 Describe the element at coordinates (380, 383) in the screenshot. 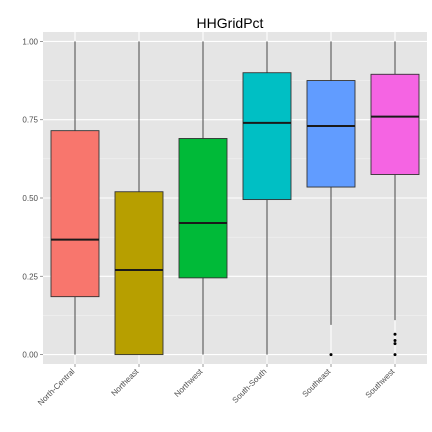

I see `x-tick-label: Southwest` at that location.